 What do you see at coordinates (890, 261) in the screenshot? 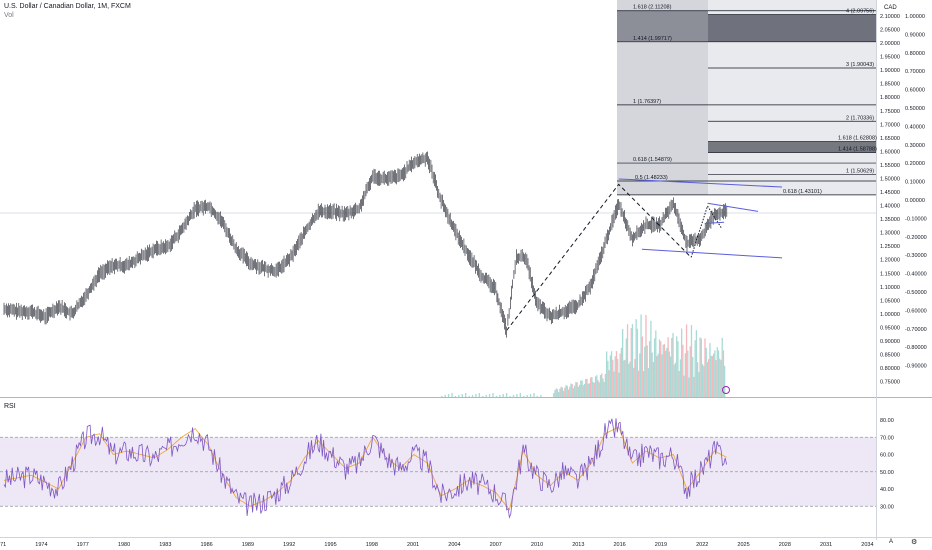
I see `price-scale-label: 1.20000` at bounding box center [890, 261].